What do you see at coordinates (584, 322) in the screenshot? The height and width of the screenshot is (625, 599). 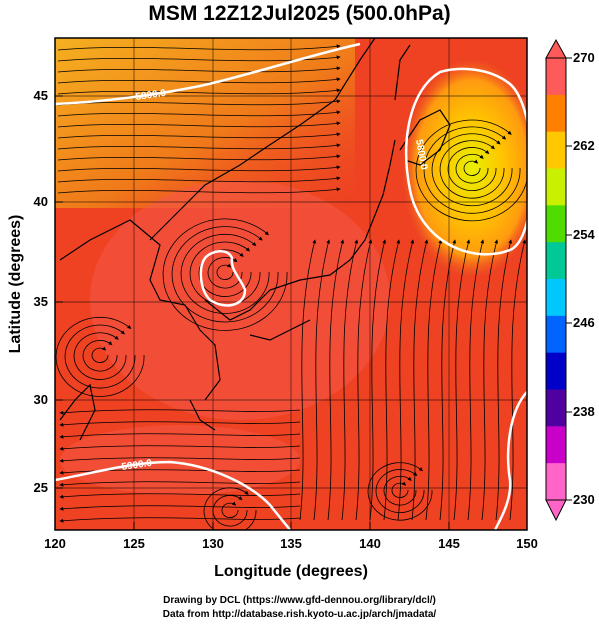 I see `colorbar-label: 246` at bounding box center [584, 322].